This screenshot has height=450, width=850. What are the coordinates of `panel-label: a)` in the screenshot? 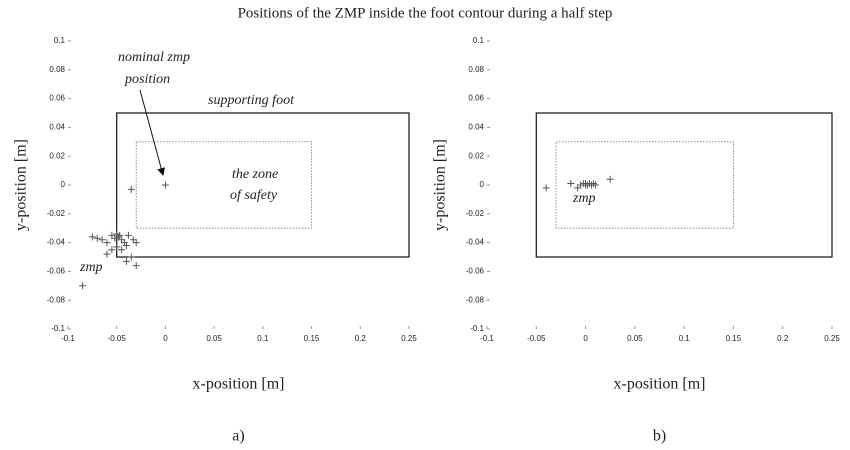 It's located at (238, 436).